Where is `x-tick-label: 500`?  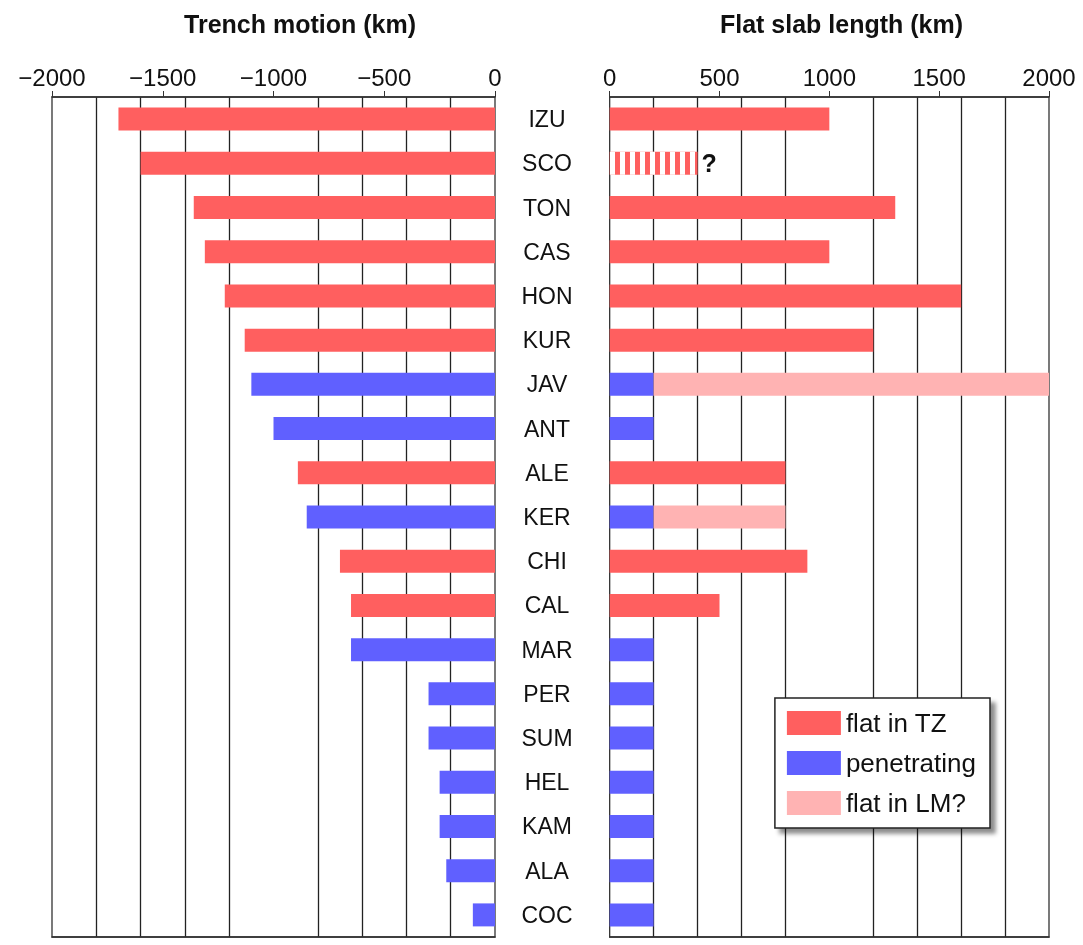 x-tick-label: 500 is located at coordinates (719, 77).